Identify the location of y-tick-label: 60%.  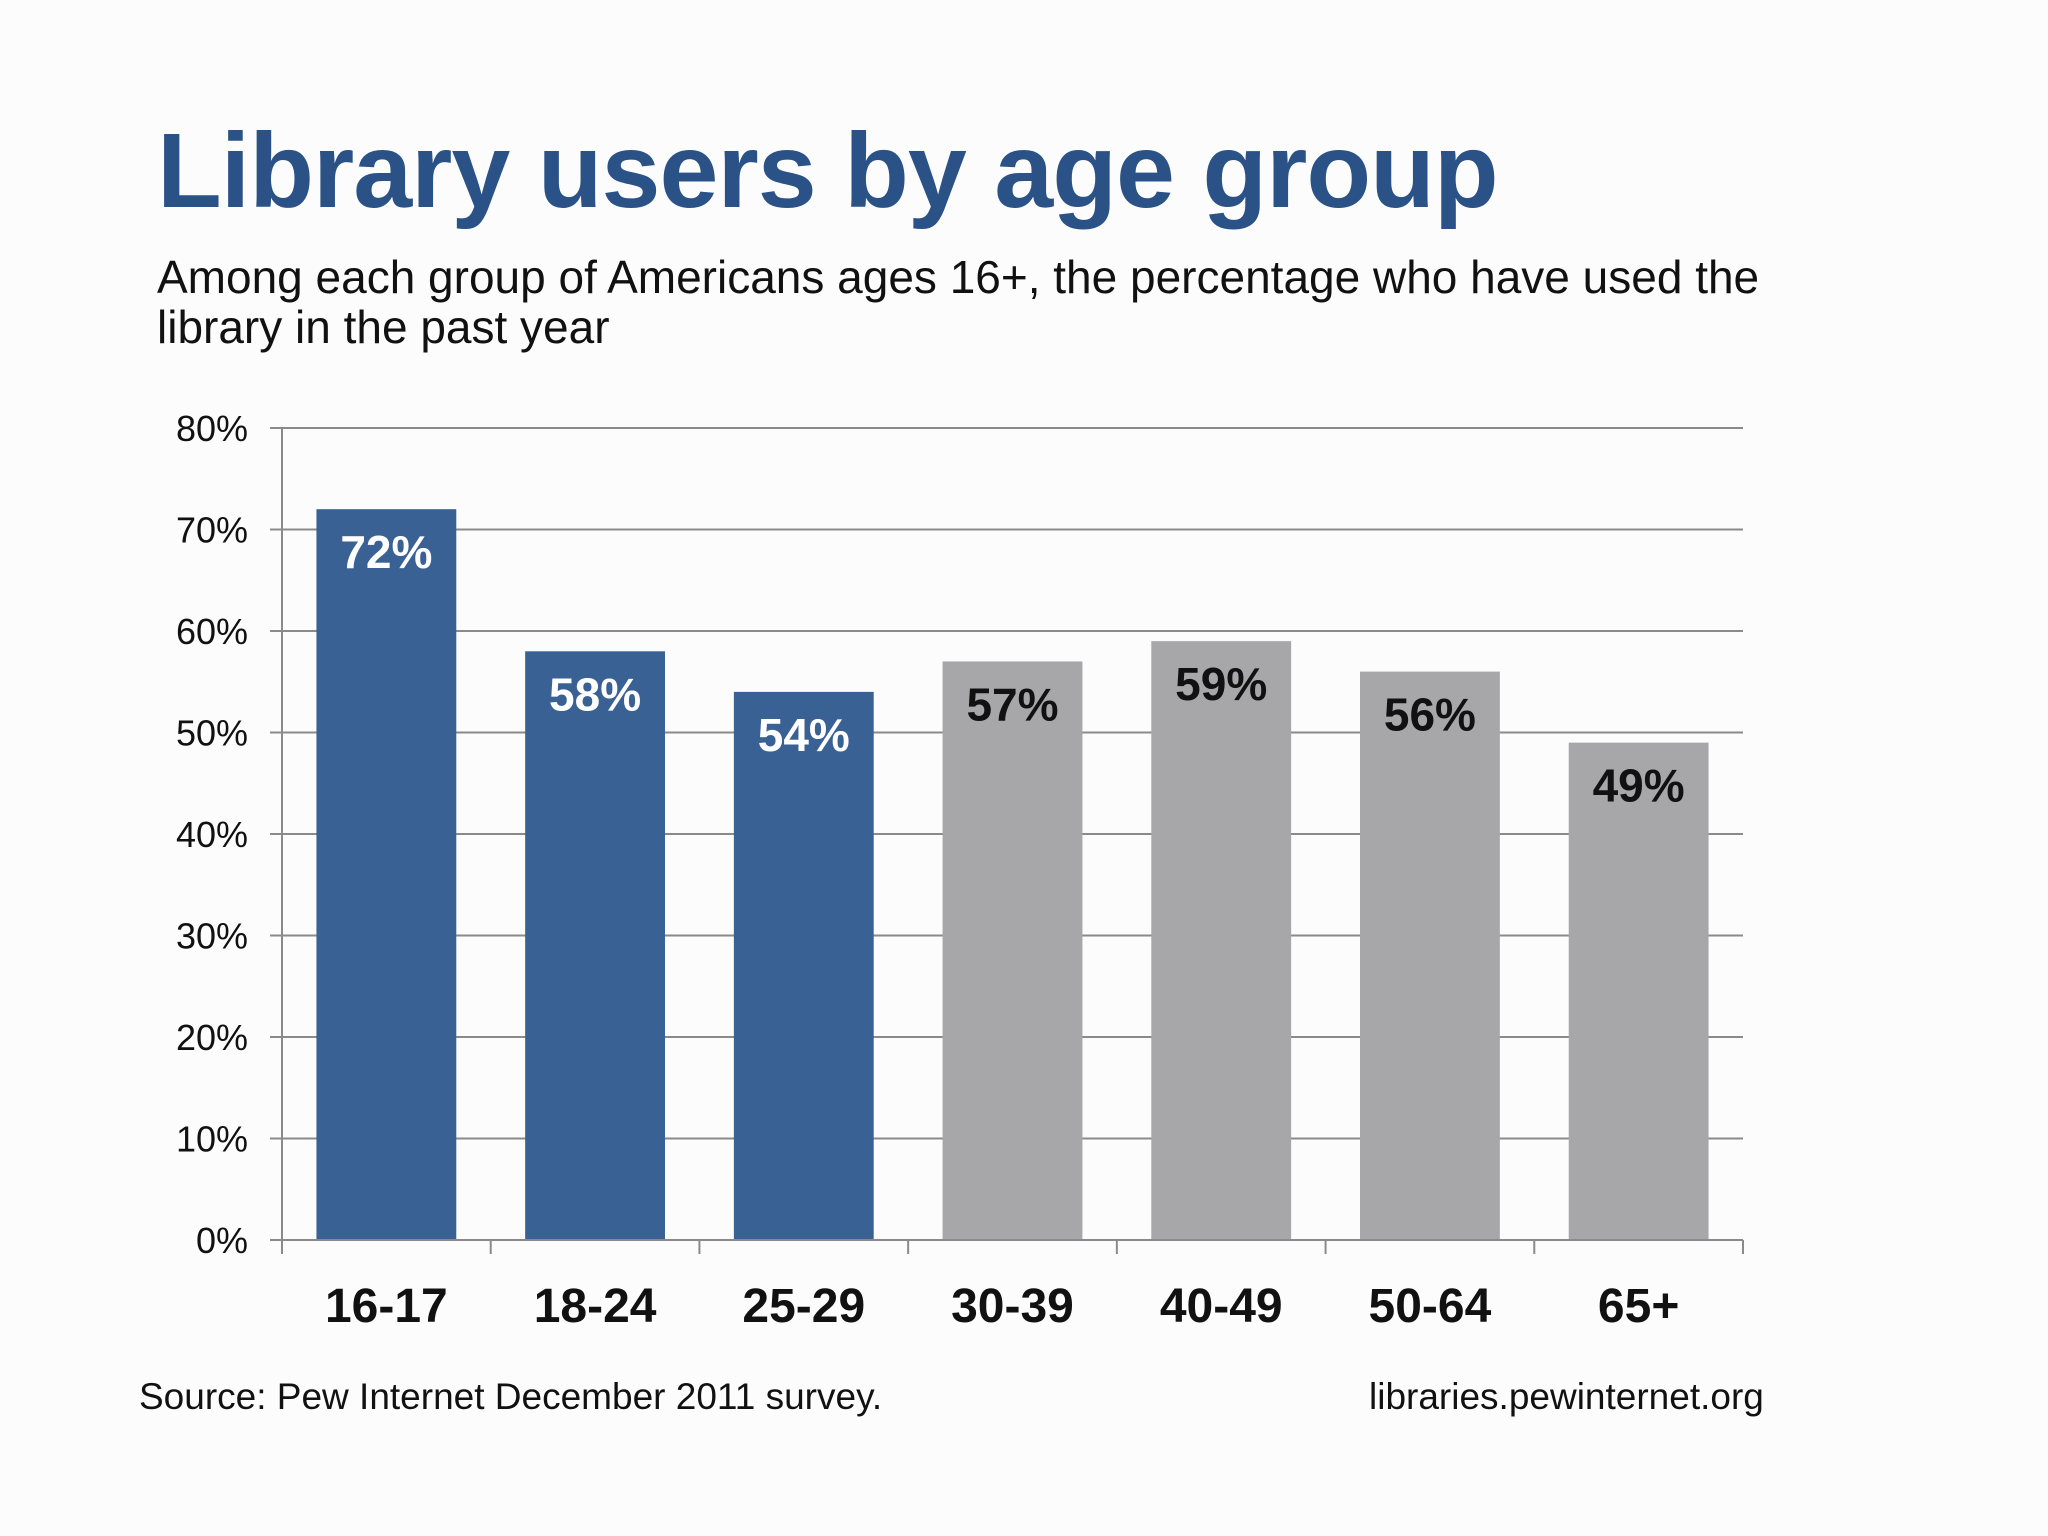
(212, 631).